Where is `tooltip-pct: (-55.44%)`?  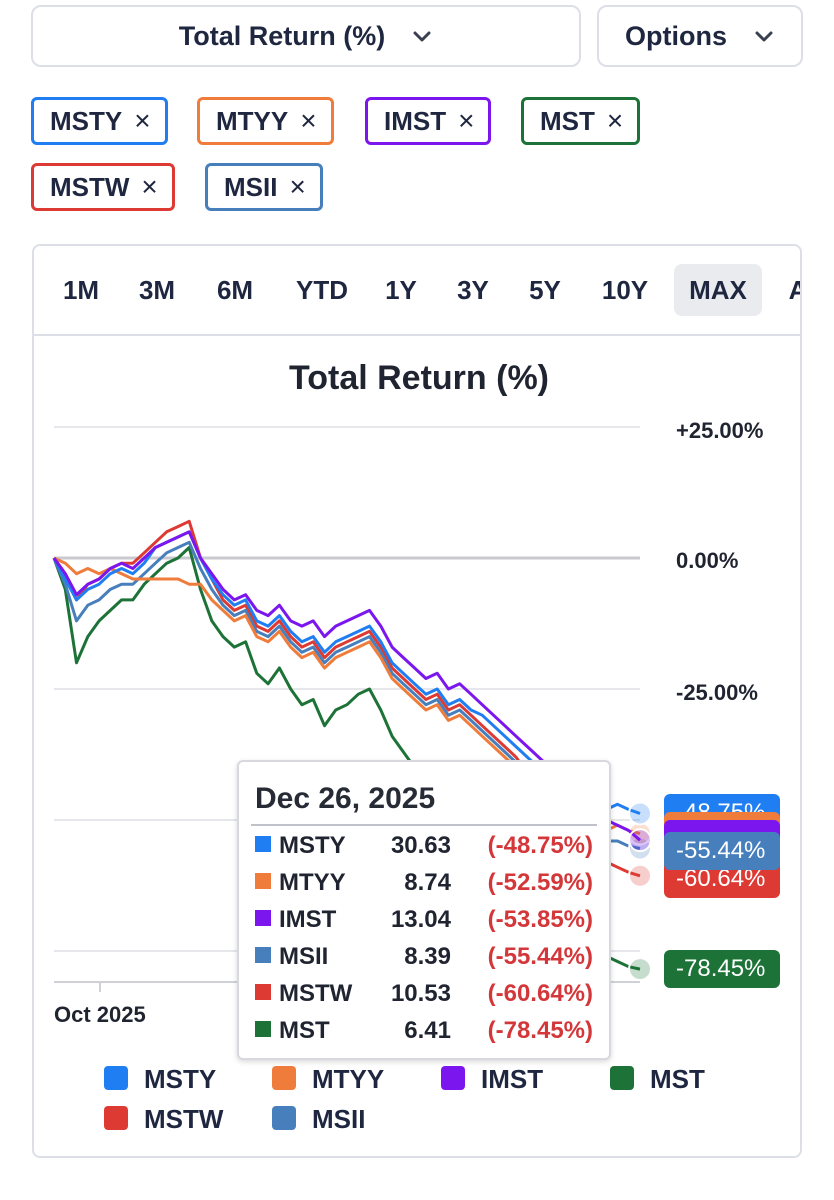 tooltip-pct: (-55.44%) is located at coordinates (540, 956).